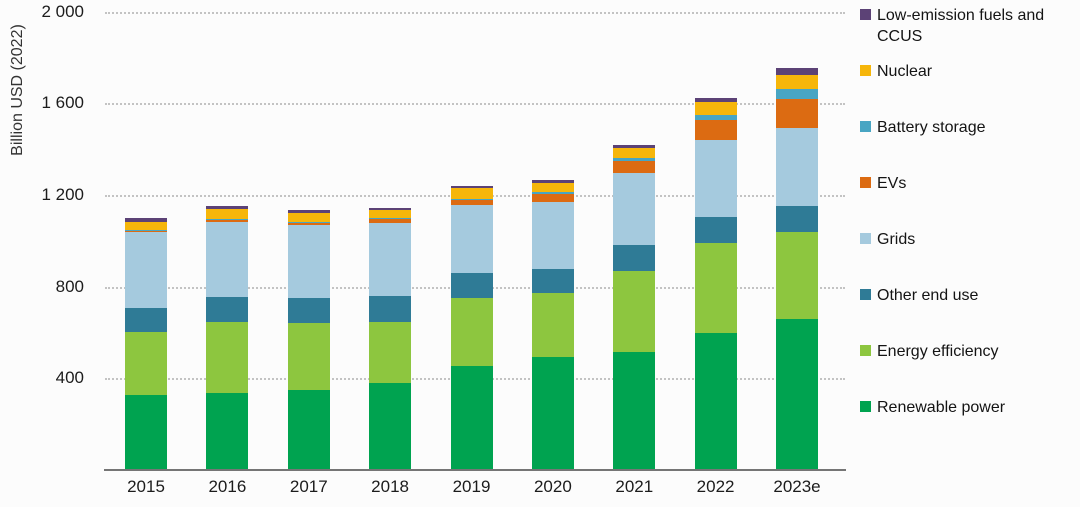 This screenshot has width=1080, height=507. Describe the element at coordinates (634, 146) in the screenshot. I see `segment-low-emission-fuels-and-ccus-2021` at that location.